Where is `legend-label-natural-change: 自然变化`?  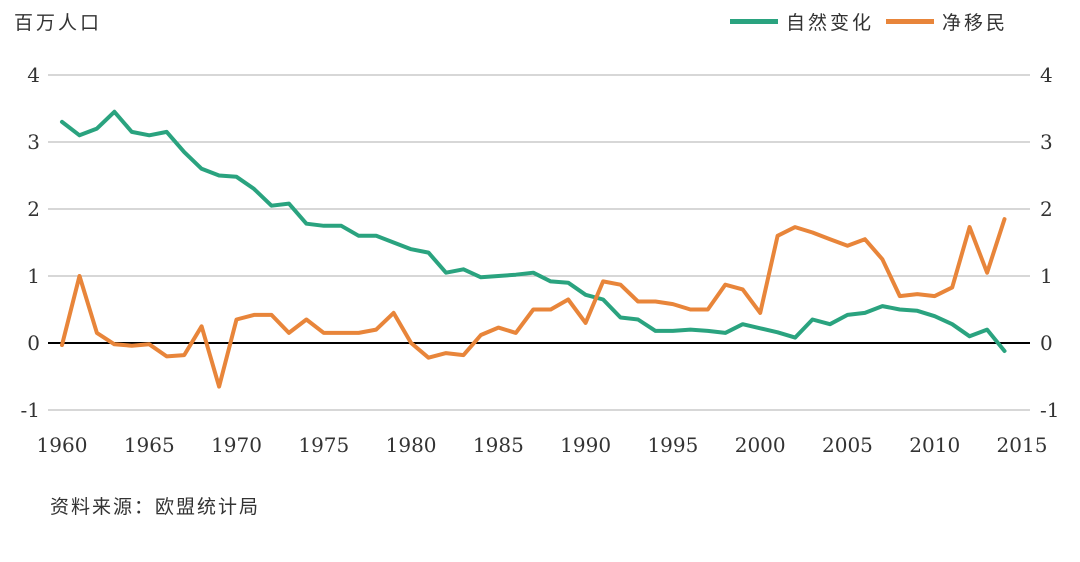
legend-label-natural-change: 自然变化 is located at coordinates (830, 23).